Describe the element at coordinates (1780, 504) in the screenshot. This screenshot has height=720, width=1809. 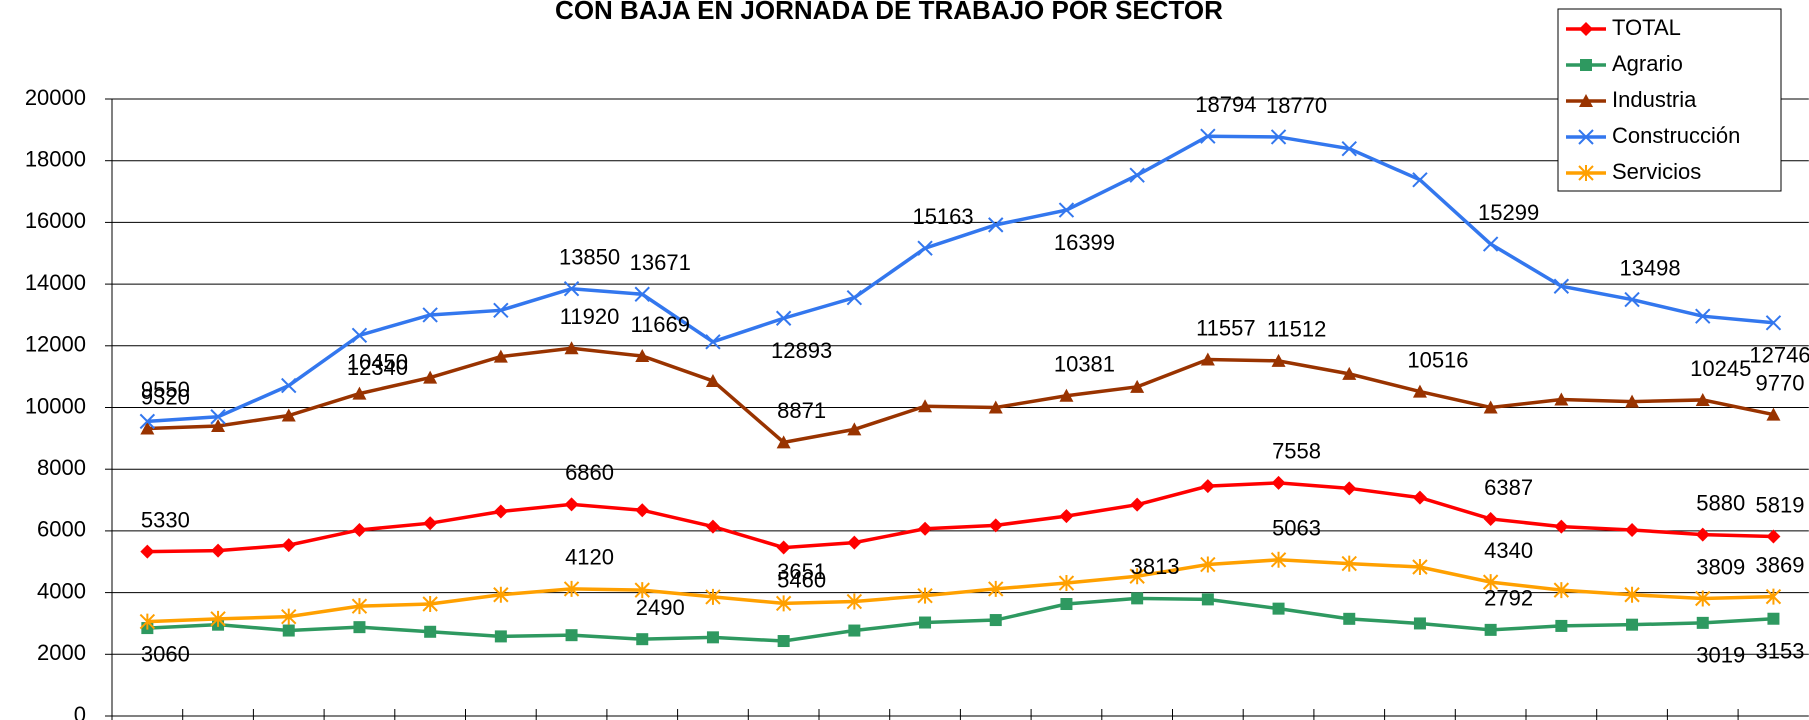
I see `data-label: 5819` at that location.